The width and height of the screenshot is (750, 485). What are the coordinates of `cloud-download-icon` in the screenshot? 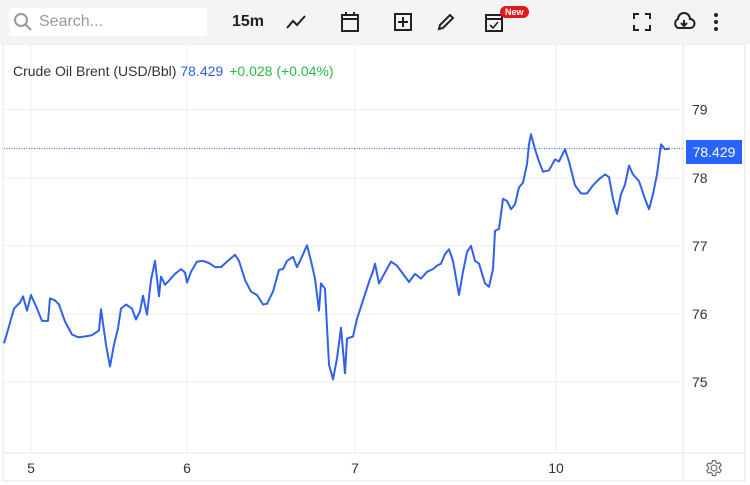 It's located at (685, 20).